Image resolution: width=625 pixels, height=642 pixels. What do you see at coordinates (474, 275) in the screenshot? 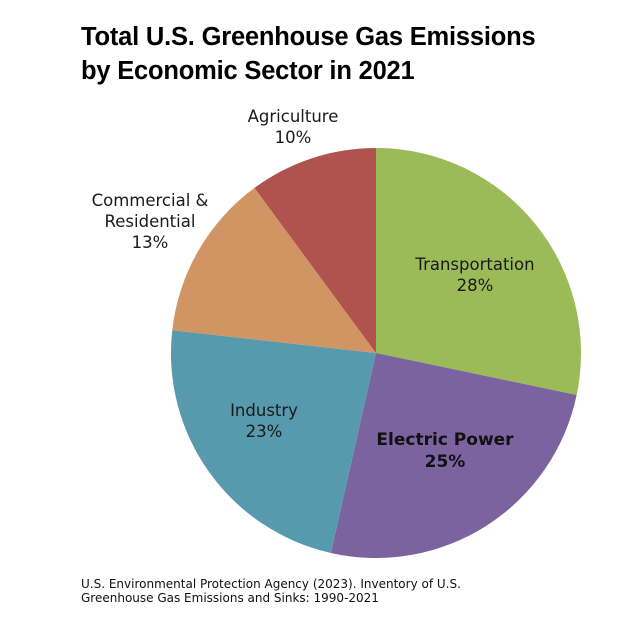
I see `label-transportation: Transportation 28%` at bounding box center [474, 275].